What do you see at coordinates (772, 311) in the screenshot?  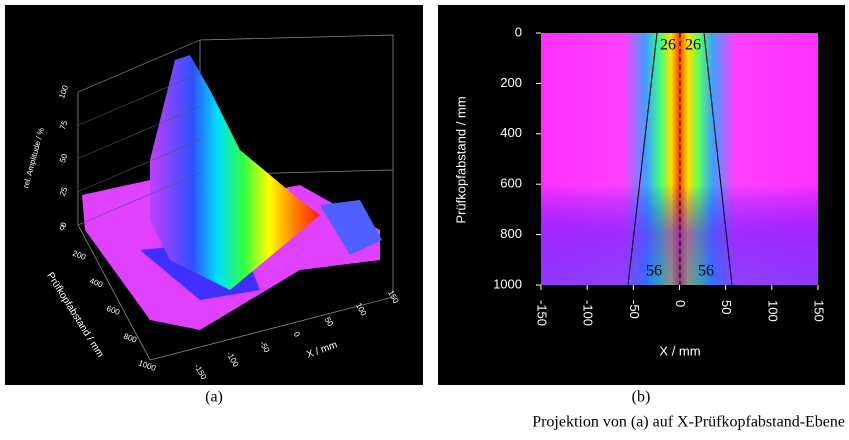 I see `x-tick-label: 100` at bounding box center [772, 311].